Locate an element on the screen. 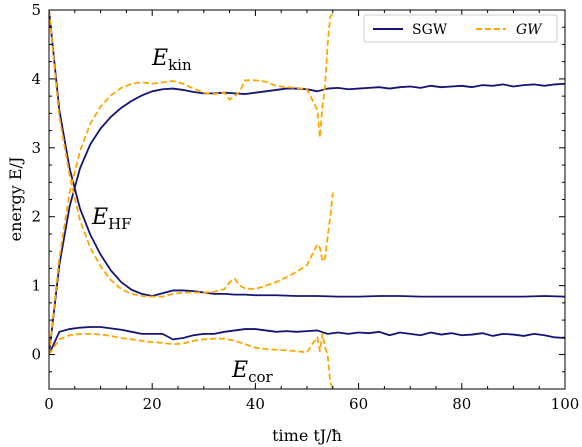  legend: SGW GW is located at coordinates (460, 28).